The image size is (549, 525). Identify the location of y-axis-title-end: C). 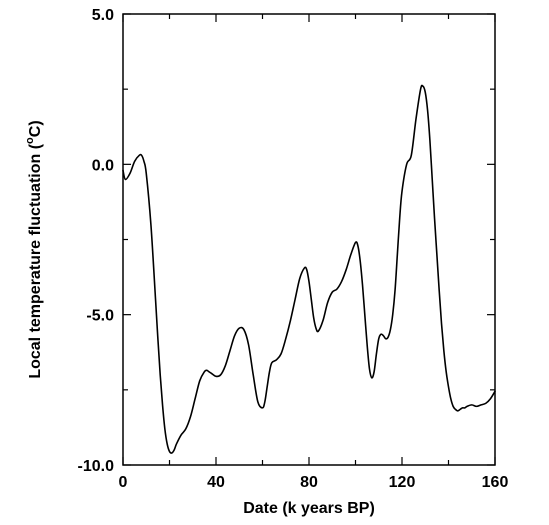
(35, 128).